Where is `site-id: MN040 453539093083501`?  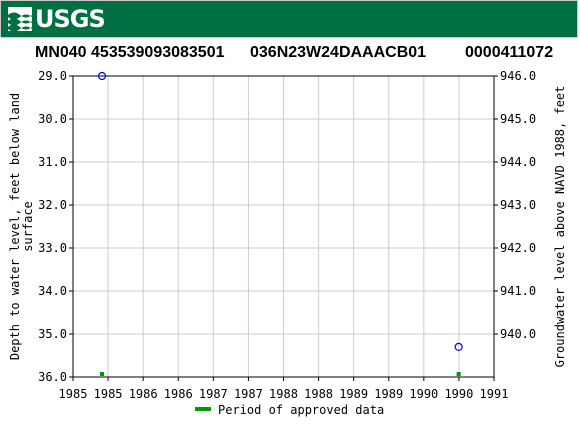
site-id: MN040 453539093083501 is located at coordinates (130, 52).